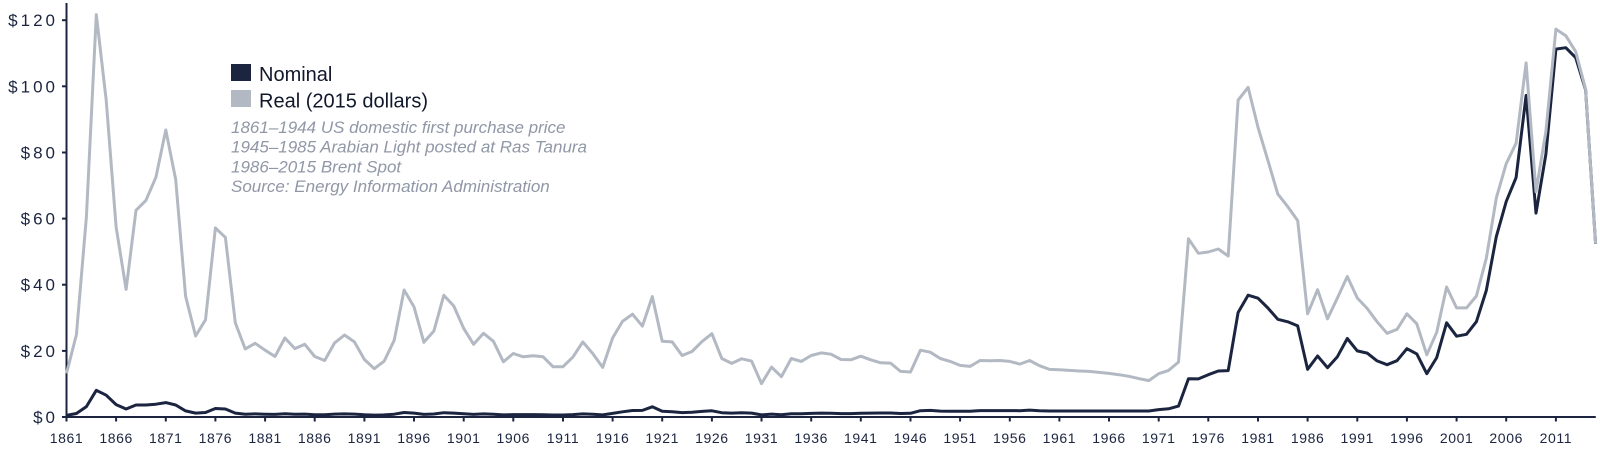  I want to click on svg-text: 1946, so click(911, 438).